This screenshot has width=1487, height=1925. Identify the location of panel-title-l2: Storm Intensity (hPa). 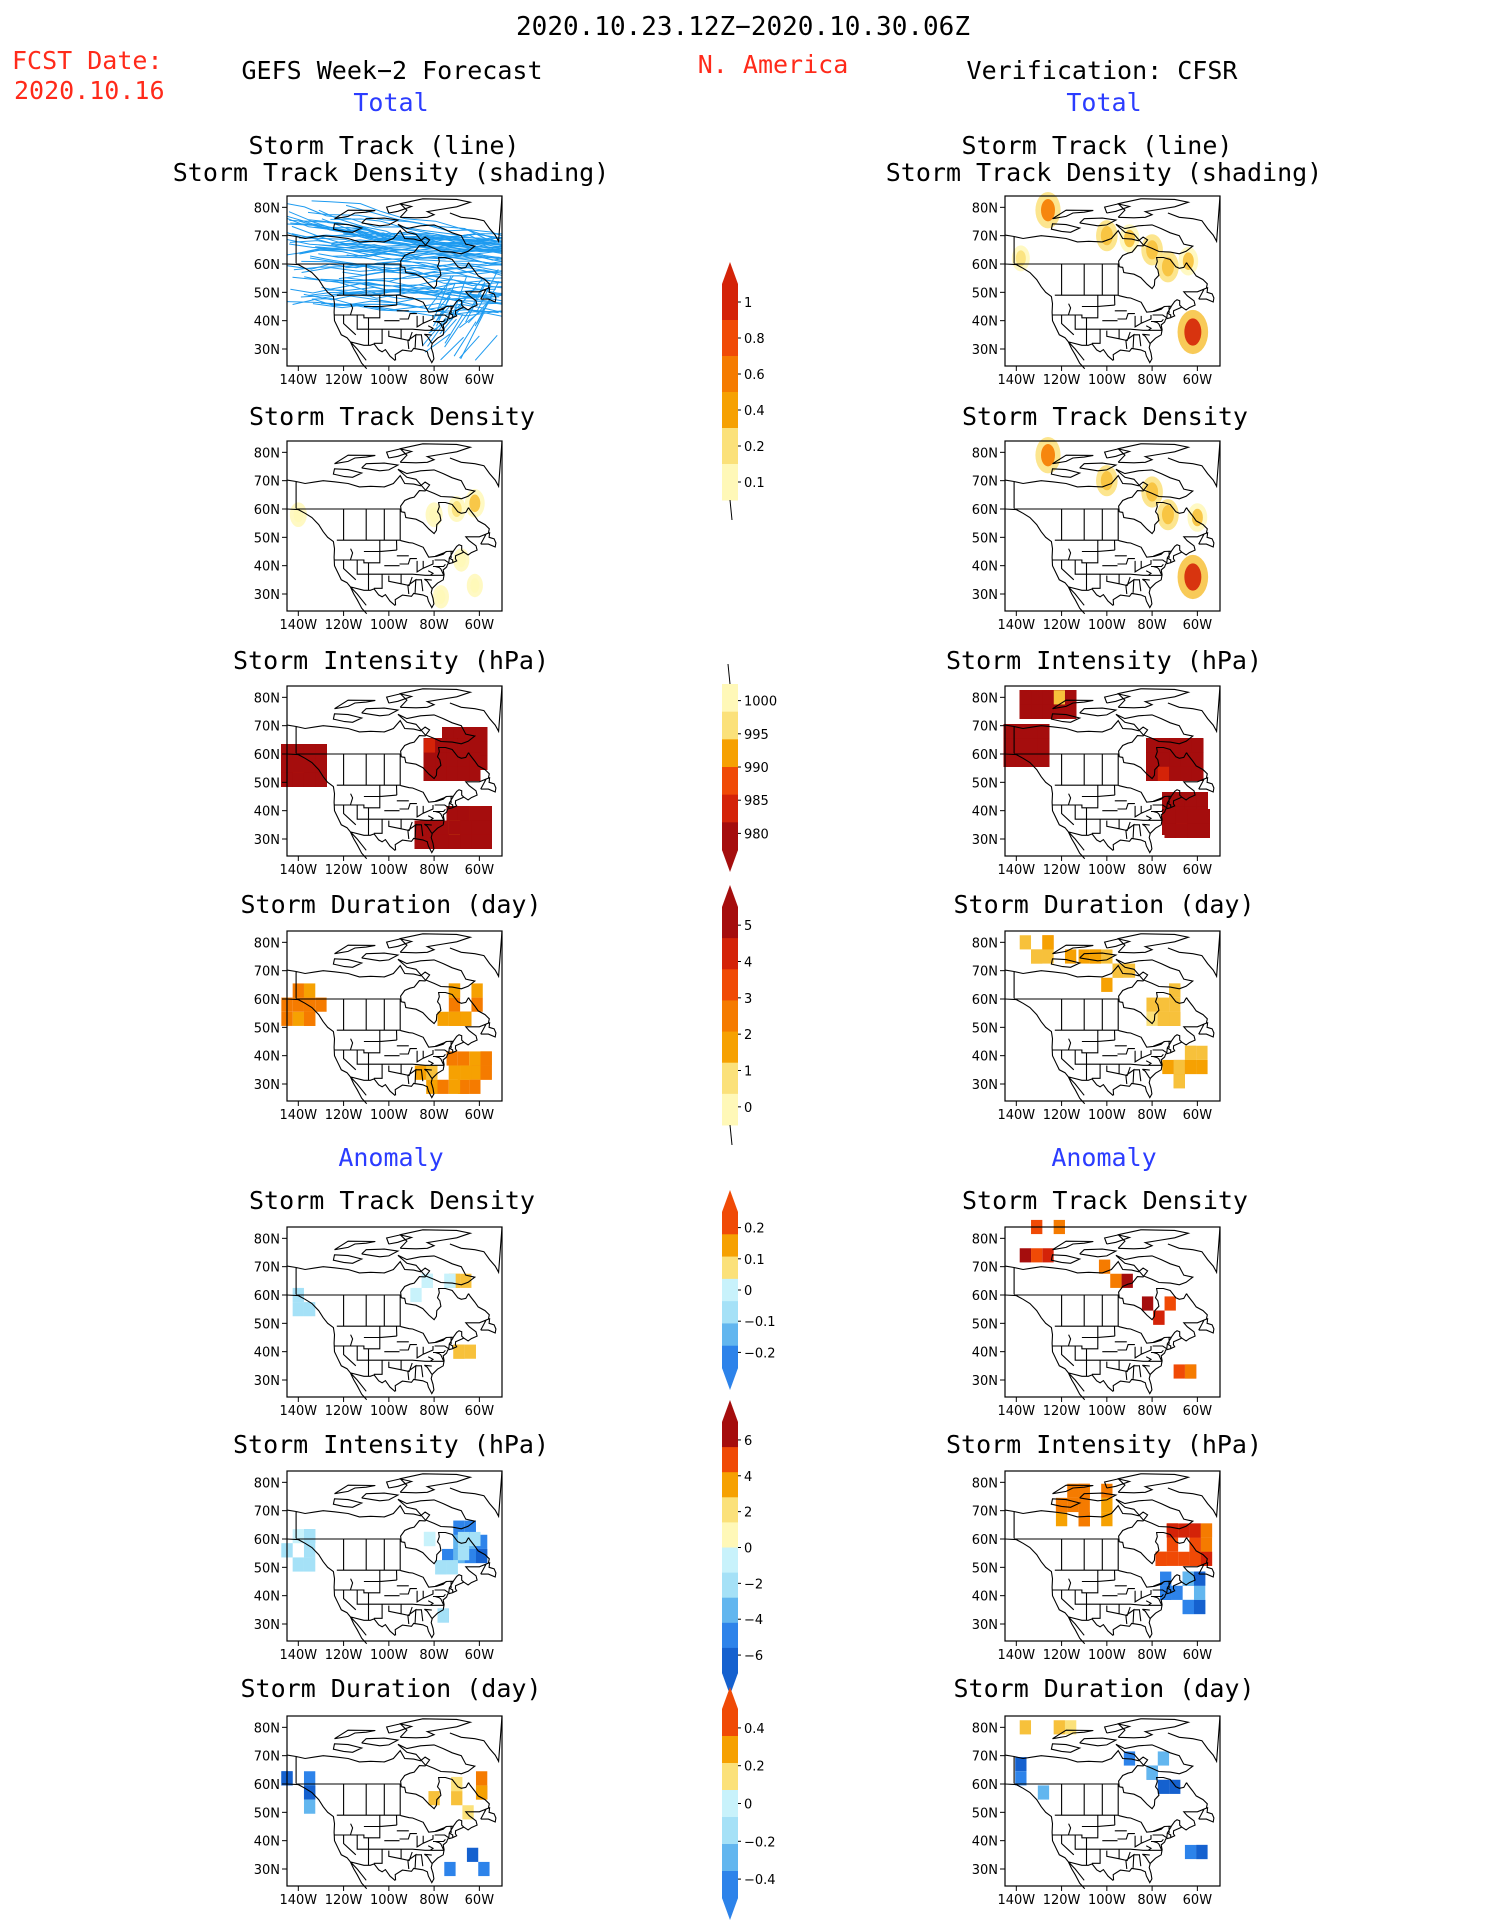
(391, 660).